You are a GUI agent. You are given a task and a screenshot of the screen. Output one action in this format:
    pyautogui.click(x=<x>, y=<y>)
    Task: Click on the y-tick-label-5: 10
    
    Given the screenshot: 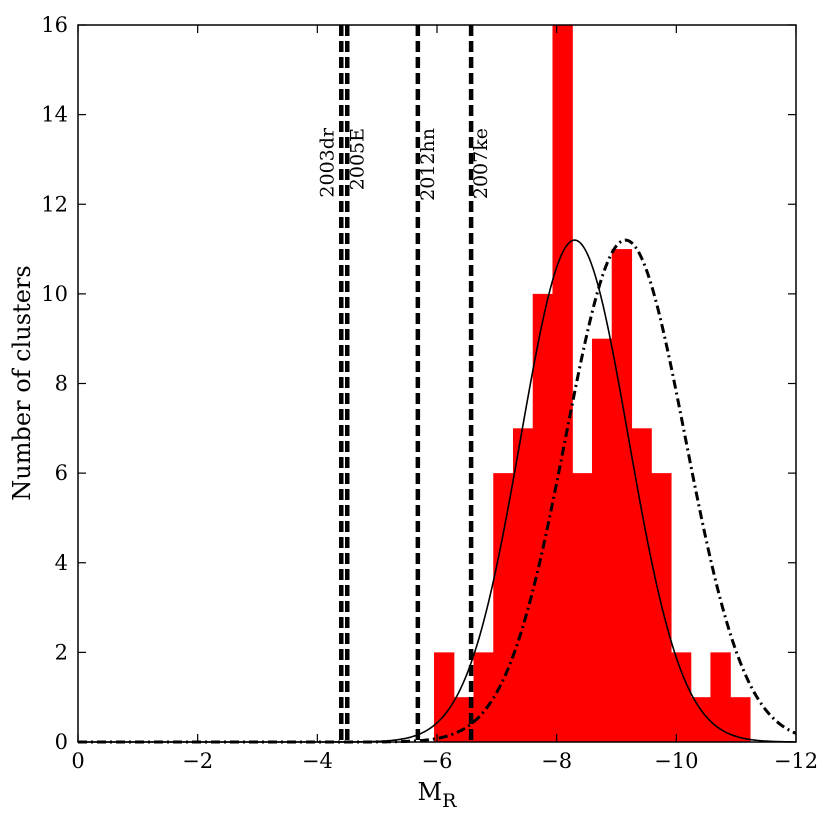 What is the action you would take?
    pyautogui.click(x=54, y=294)
    